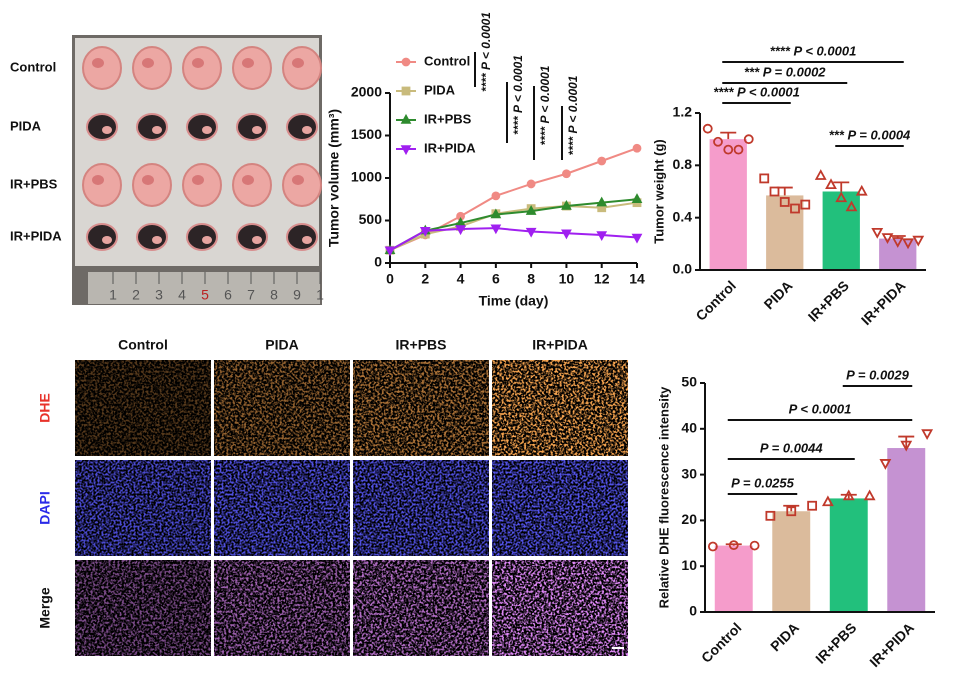 The height and width of the screenshot is (689, 960). I want to click on significance-label: *** P = 0.0002, so click(785, 71).